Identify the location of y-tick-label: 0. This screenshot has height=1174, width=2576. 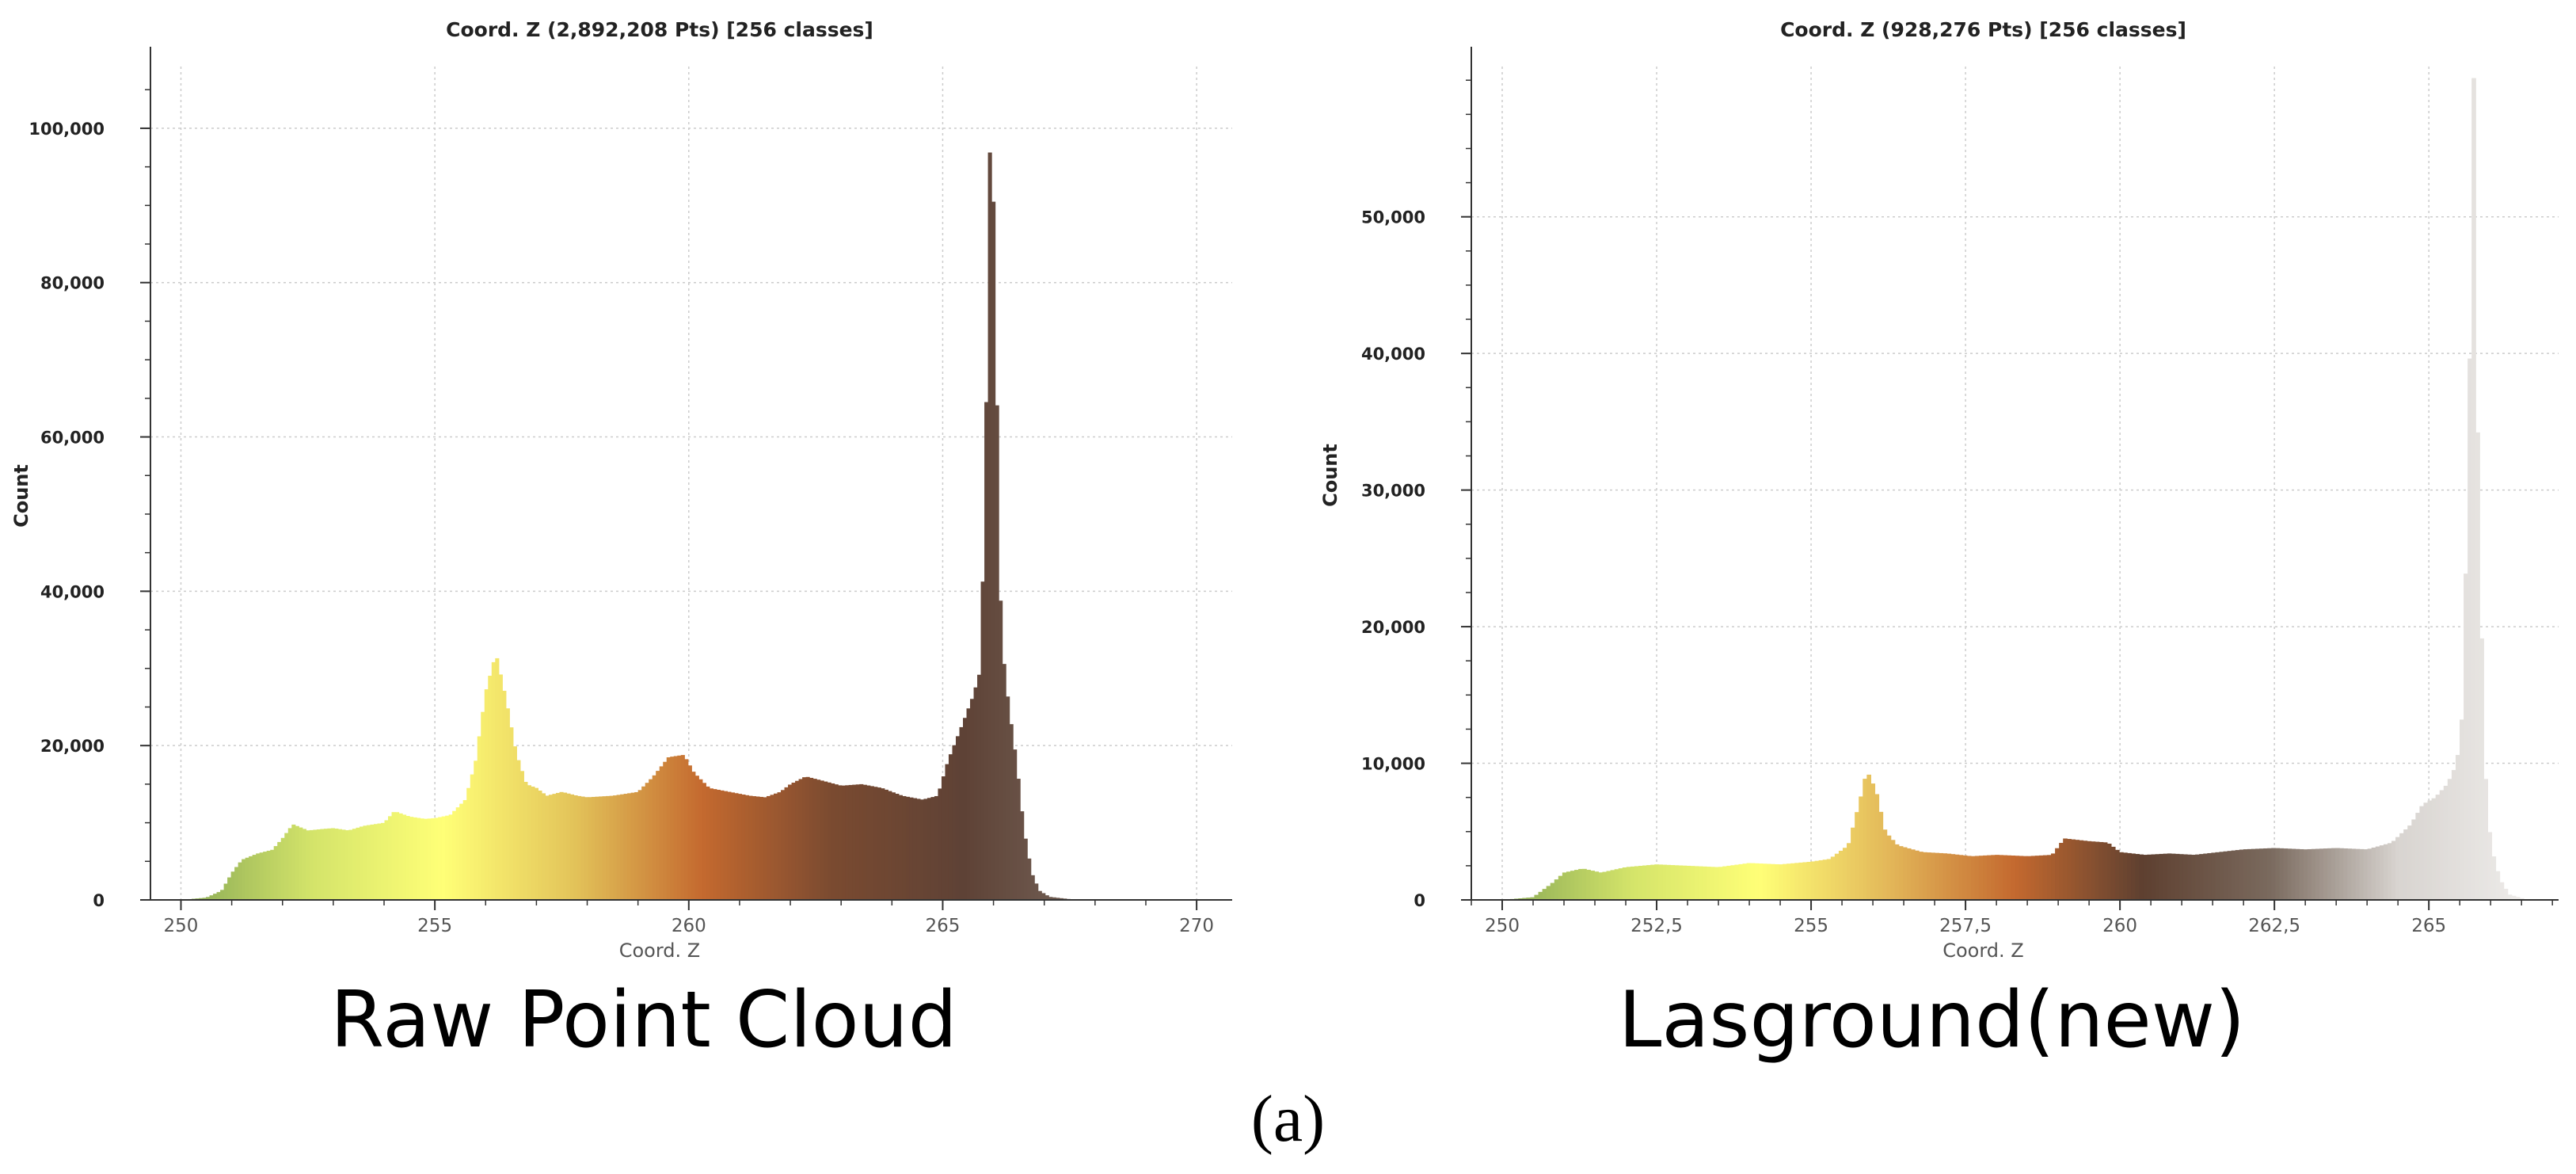
(99, 900).